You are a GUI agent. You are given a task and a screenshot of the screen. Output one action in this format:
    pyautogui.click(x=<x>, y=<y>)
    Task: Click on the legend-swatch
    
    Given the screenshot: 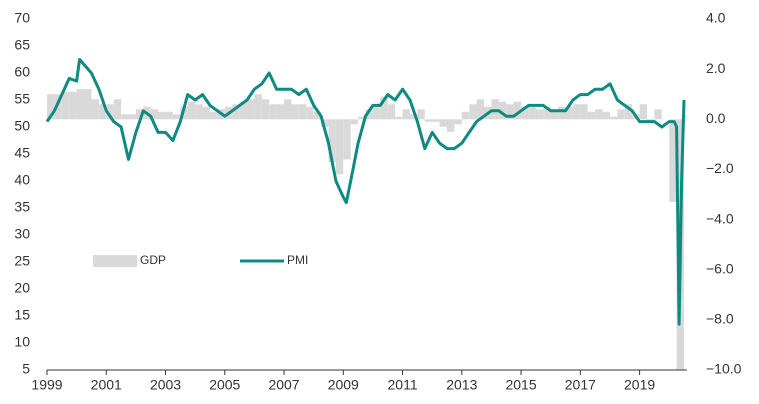 What is the action you would take?
    pyautogui.click(x=115, y=261)
    